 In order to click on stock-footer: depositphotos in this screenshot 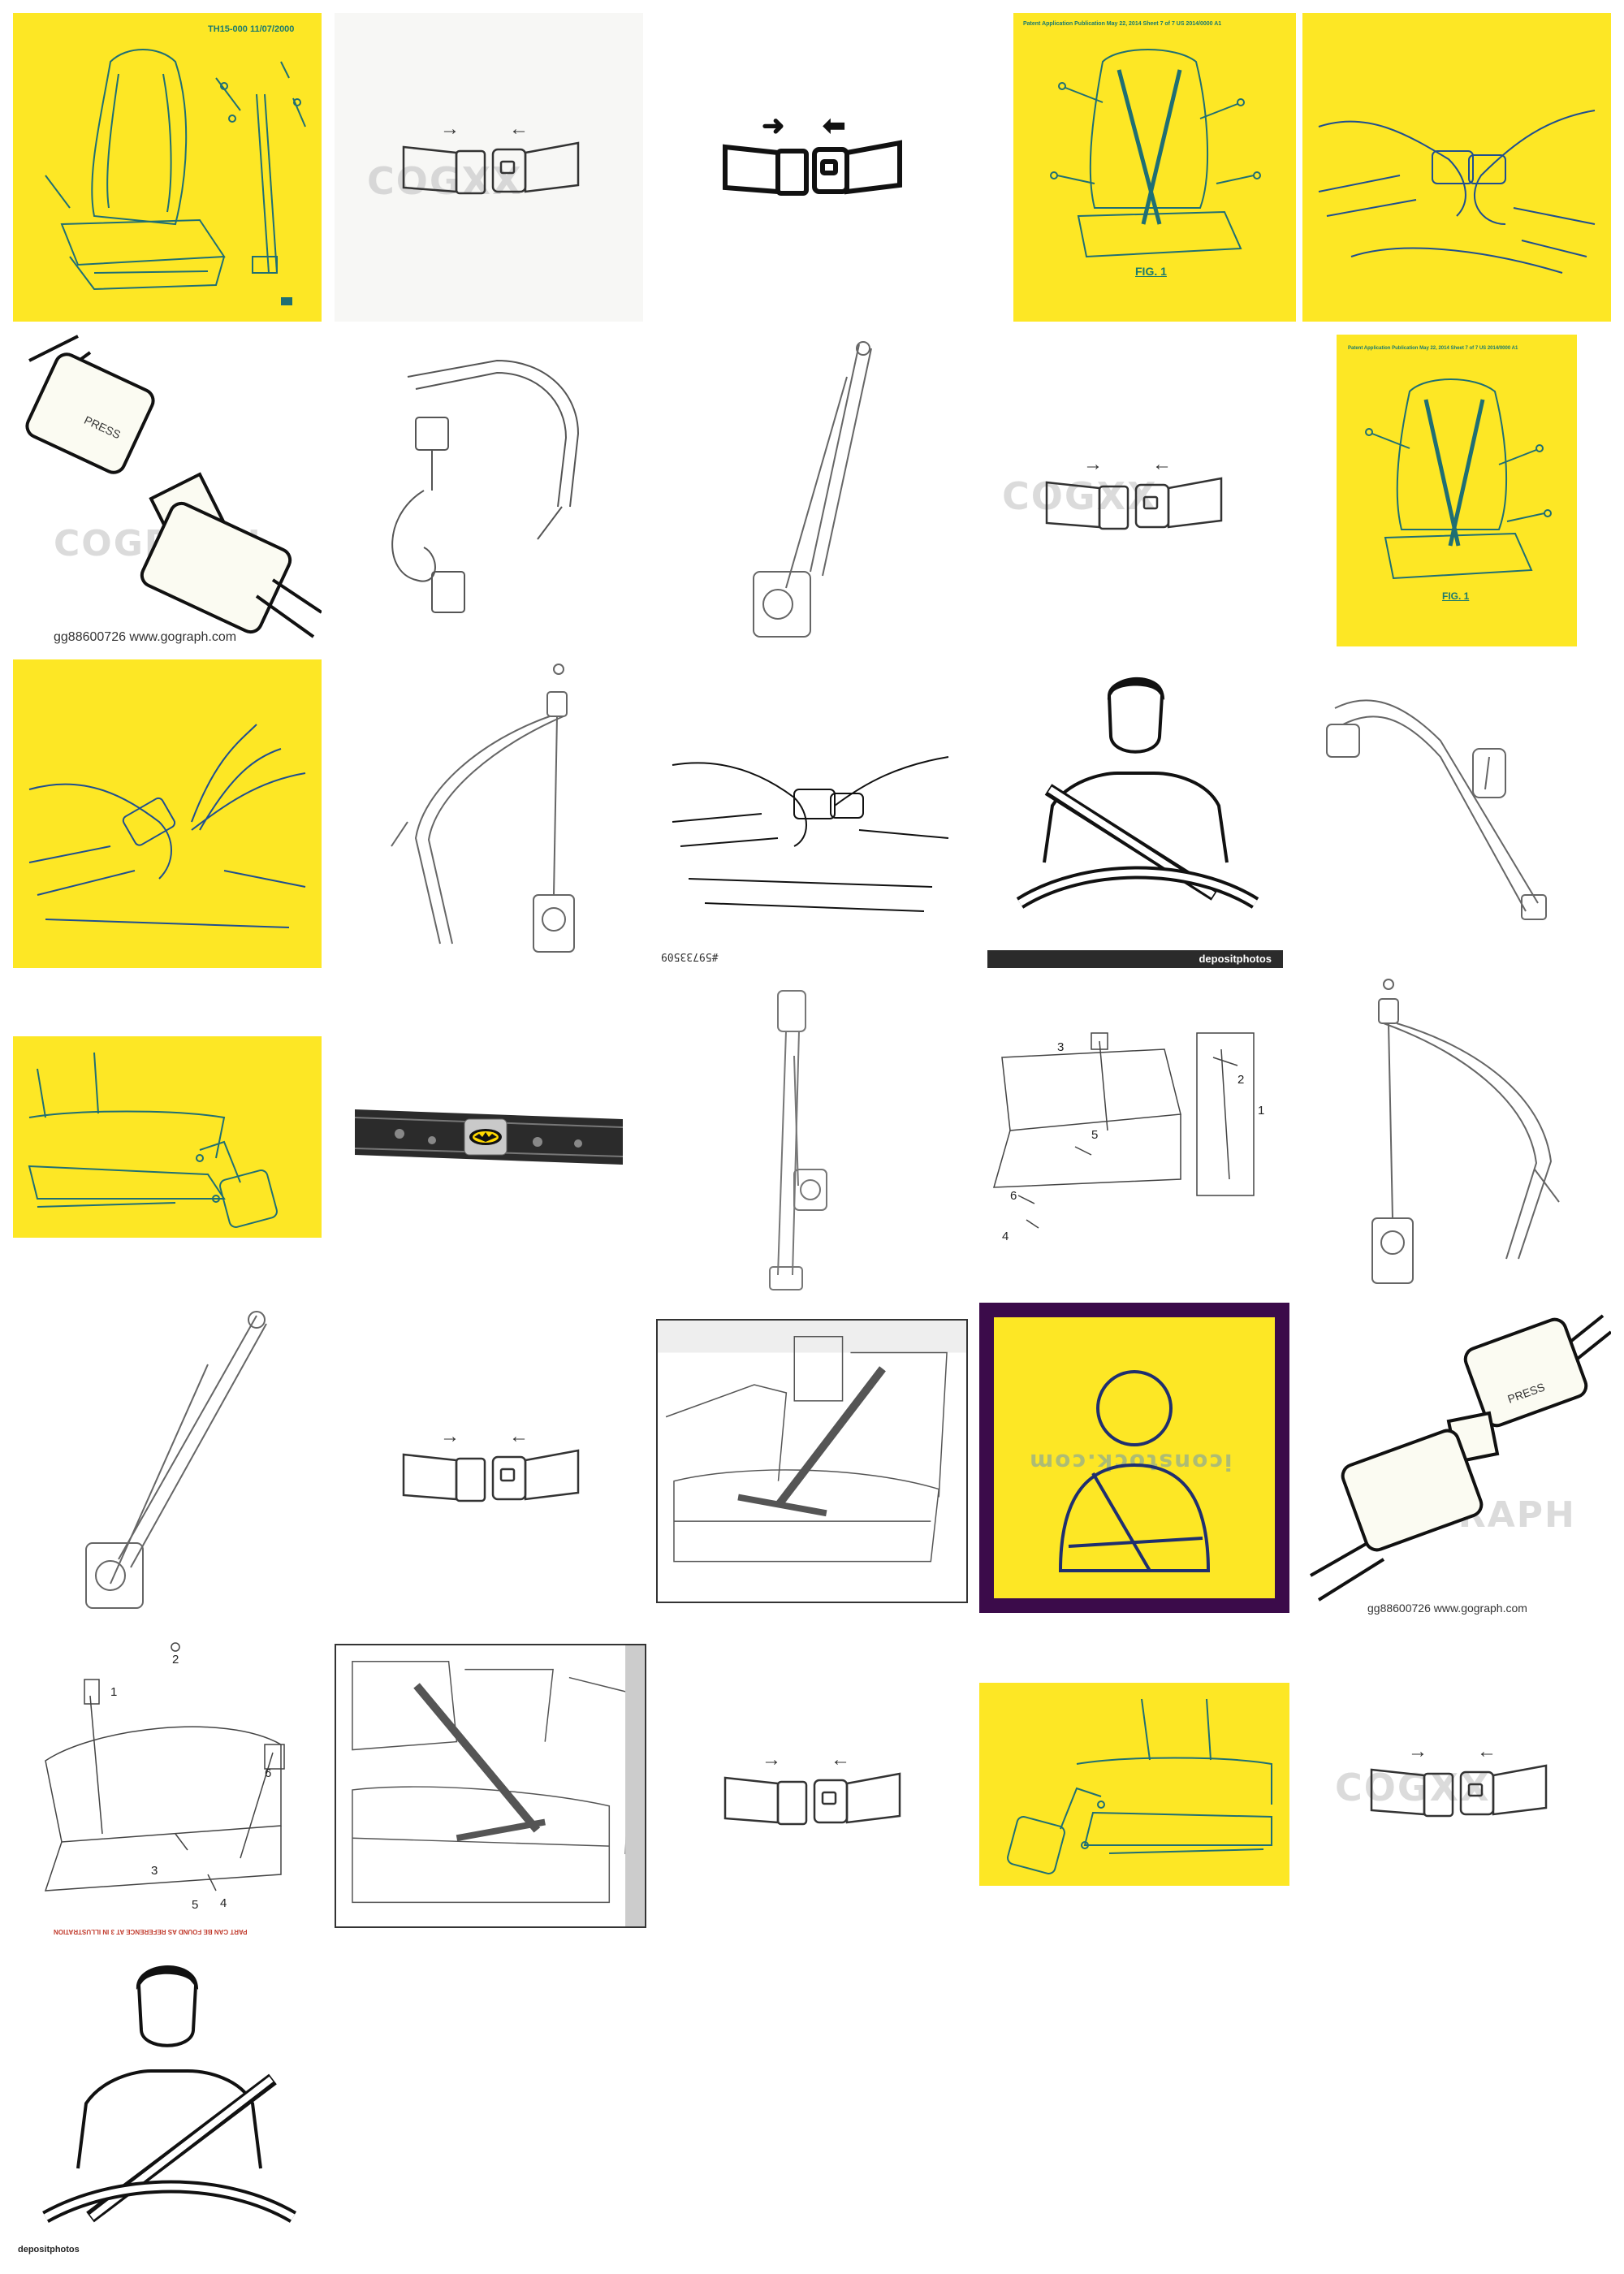, I will do `click(49, 2250)`.